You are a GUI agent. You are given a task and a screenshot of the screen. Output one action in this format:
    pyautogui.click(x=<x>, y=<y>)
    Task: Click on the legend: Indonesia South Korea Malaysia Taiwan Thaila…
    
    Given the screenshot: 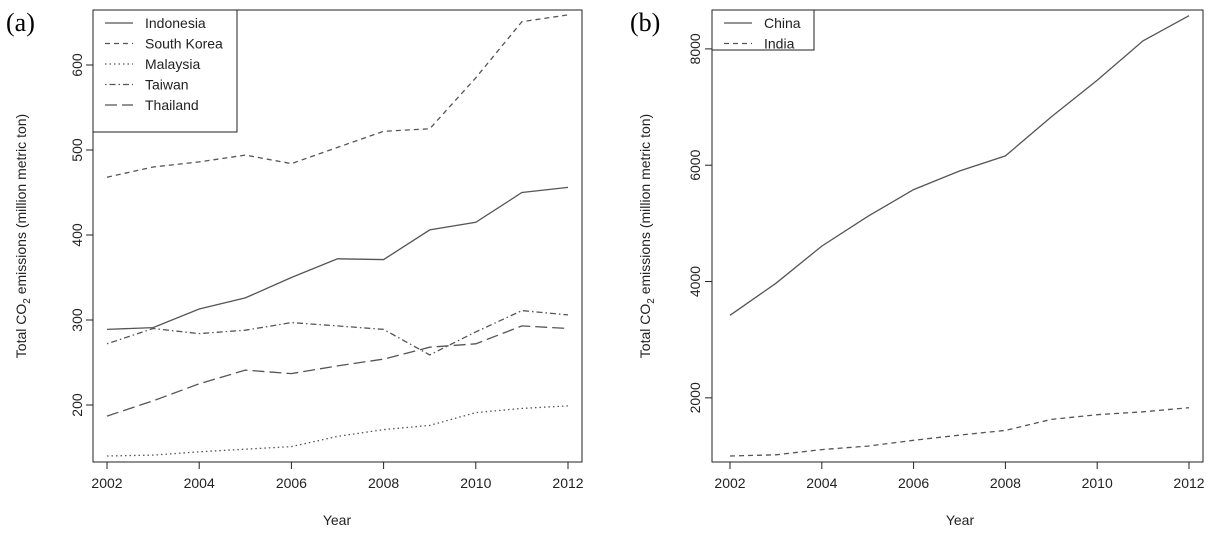 What is the action you would take?
    pyautogui.click(x=165, y=71)
    